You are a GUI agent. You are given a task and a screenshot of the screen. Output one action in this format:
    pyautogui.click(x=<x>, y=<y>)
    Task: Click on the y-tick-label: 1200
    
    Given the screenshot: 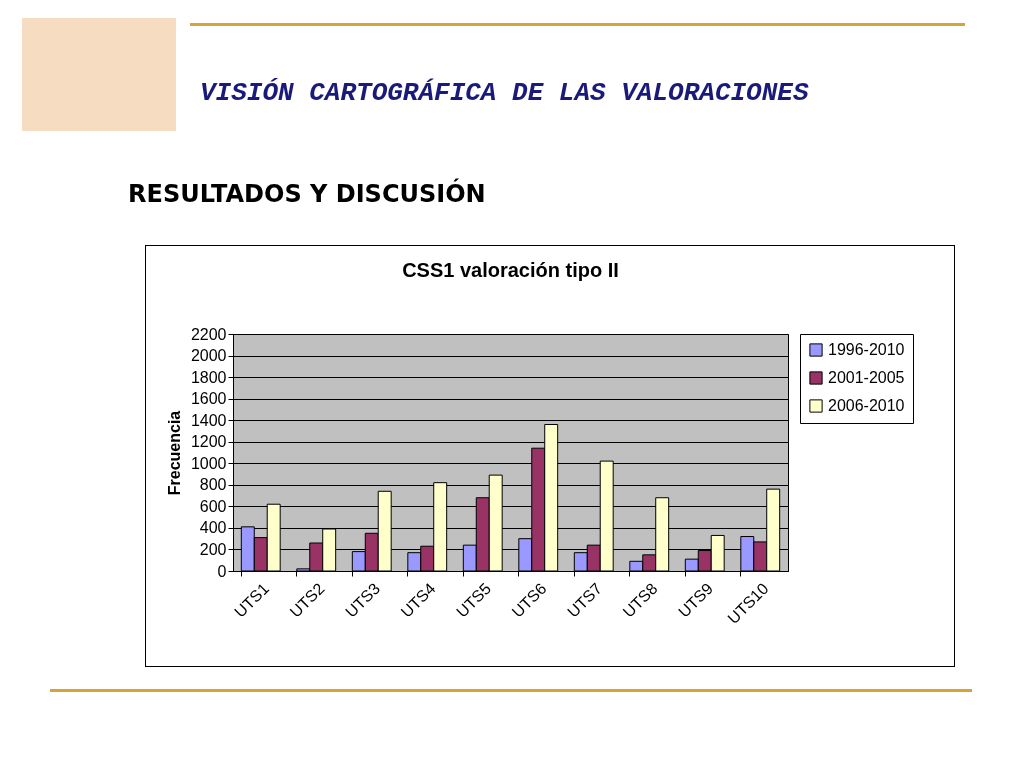 What is the action you would take?
    pyautogui.click(x=208, y=442)
    